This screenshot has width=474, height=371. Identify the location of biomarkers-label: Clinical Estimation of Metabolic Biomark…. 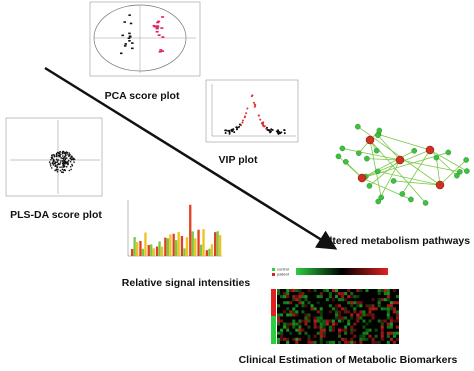
(348, 360).